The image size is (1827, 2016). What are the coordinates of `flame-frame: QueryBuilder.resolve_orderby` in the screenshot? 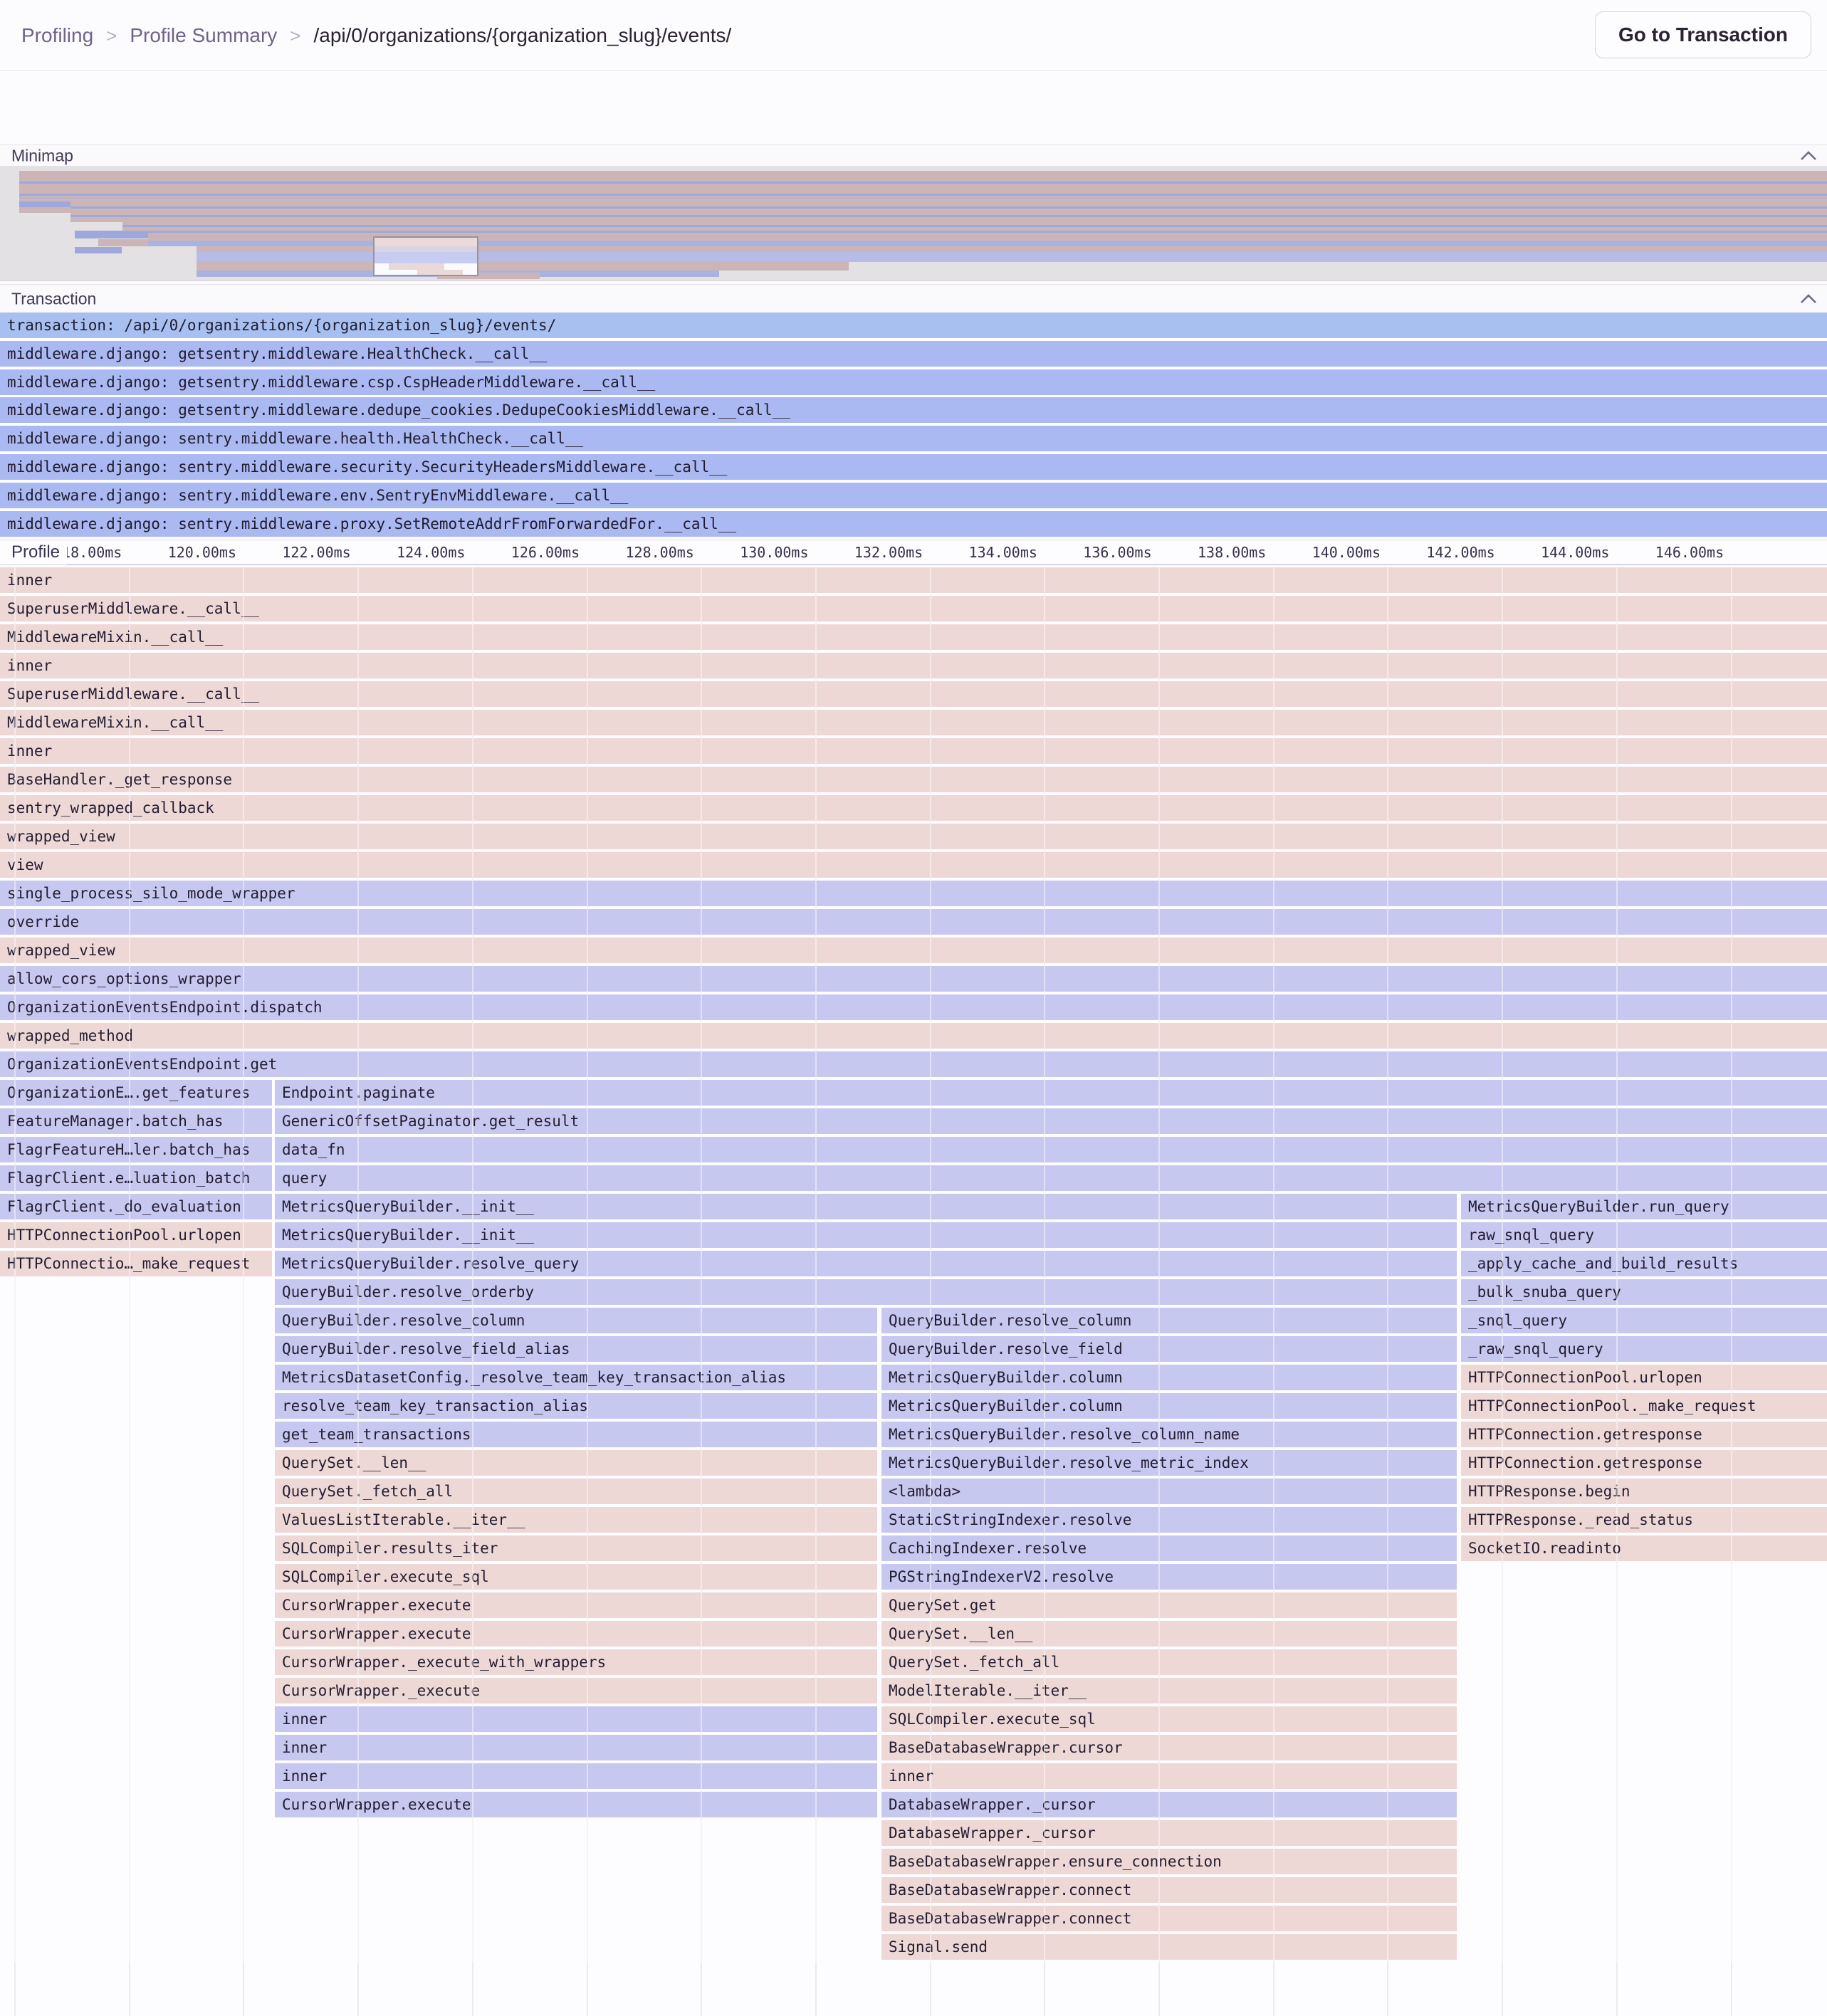 It's located at (866, 1292).